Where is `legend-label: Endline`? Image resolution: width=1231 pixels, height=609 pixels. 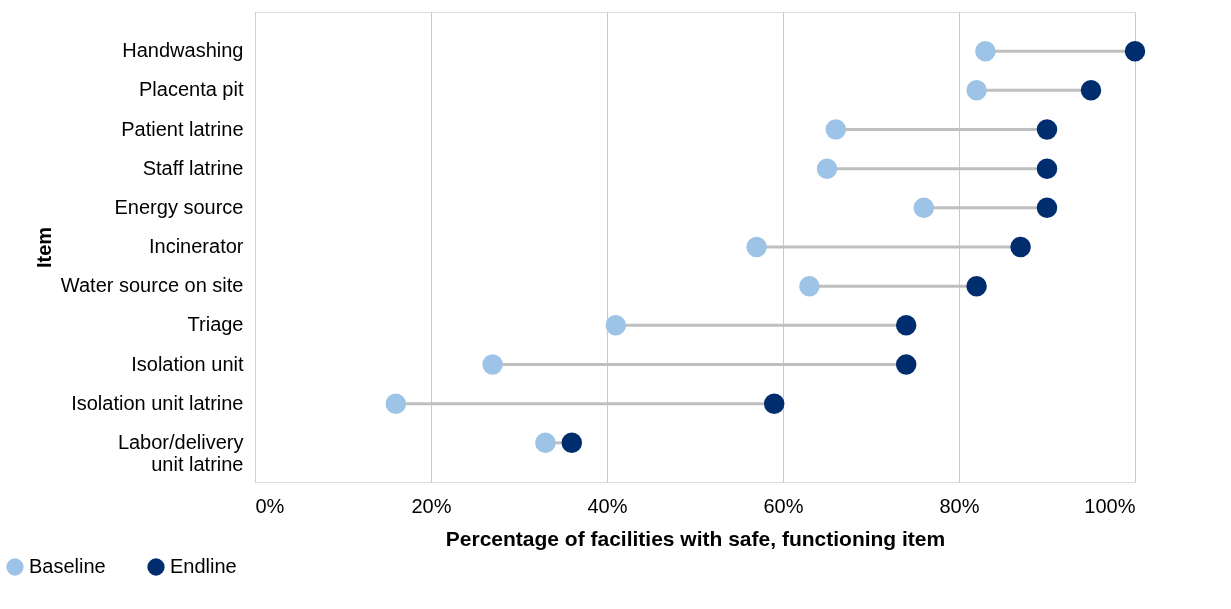
legend-label: Endline is located at coordinates (203, 566).